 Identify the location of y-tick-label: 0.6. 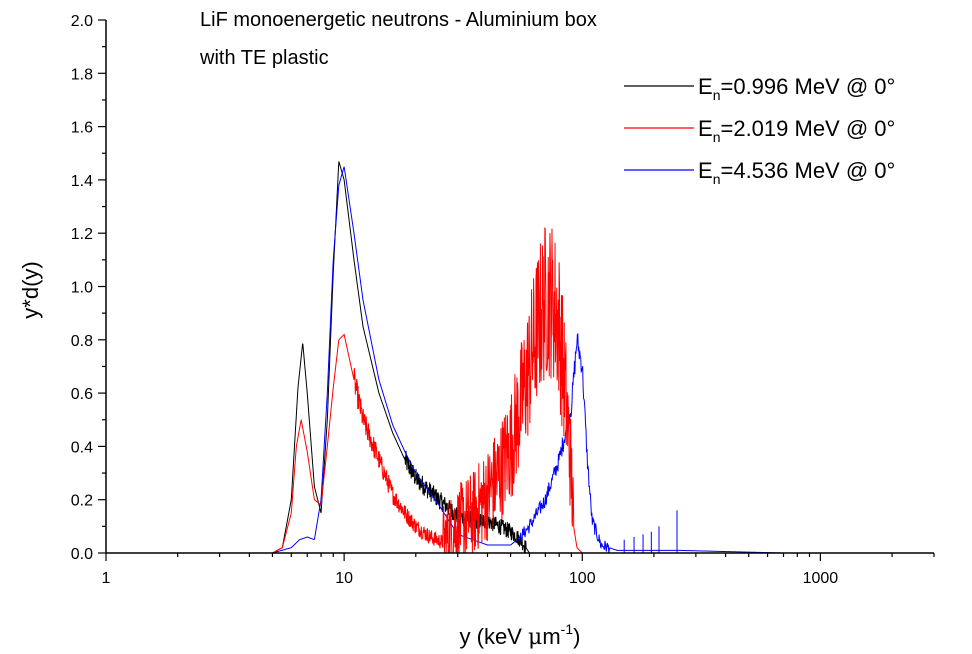
(82, 394).